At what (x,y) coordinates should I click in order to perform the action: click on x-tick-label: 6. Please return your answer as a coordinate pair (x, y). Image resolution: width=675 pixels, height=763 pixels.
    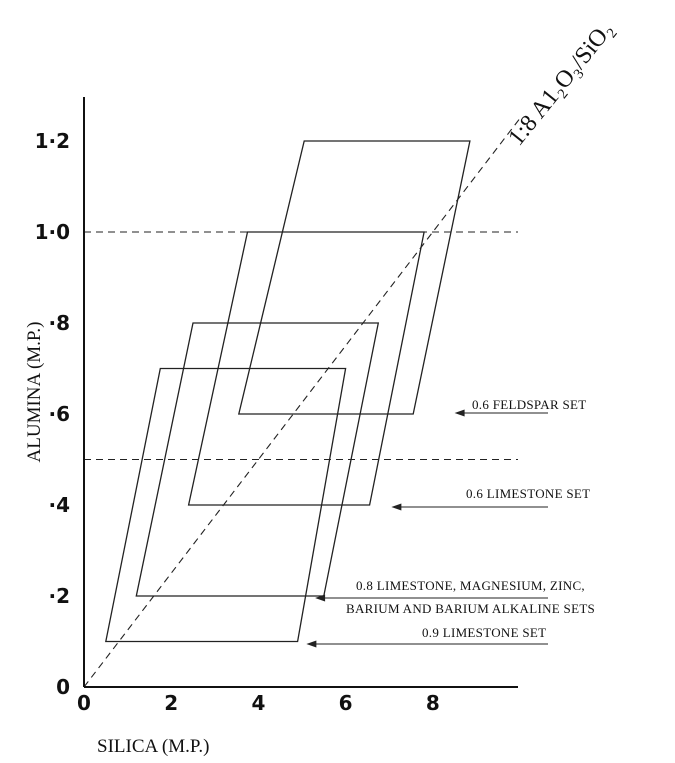
    Looking at the image, I should click on (346, 703).